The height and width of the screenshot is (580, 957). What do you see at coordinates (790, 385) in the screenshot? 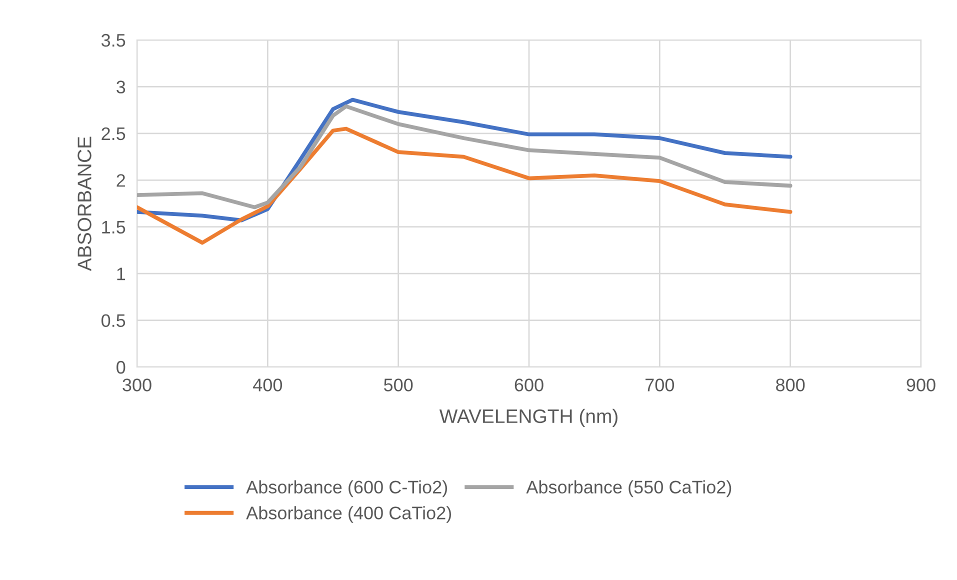
I see `x-tick-label: 800` at bounding box center [790, 385].